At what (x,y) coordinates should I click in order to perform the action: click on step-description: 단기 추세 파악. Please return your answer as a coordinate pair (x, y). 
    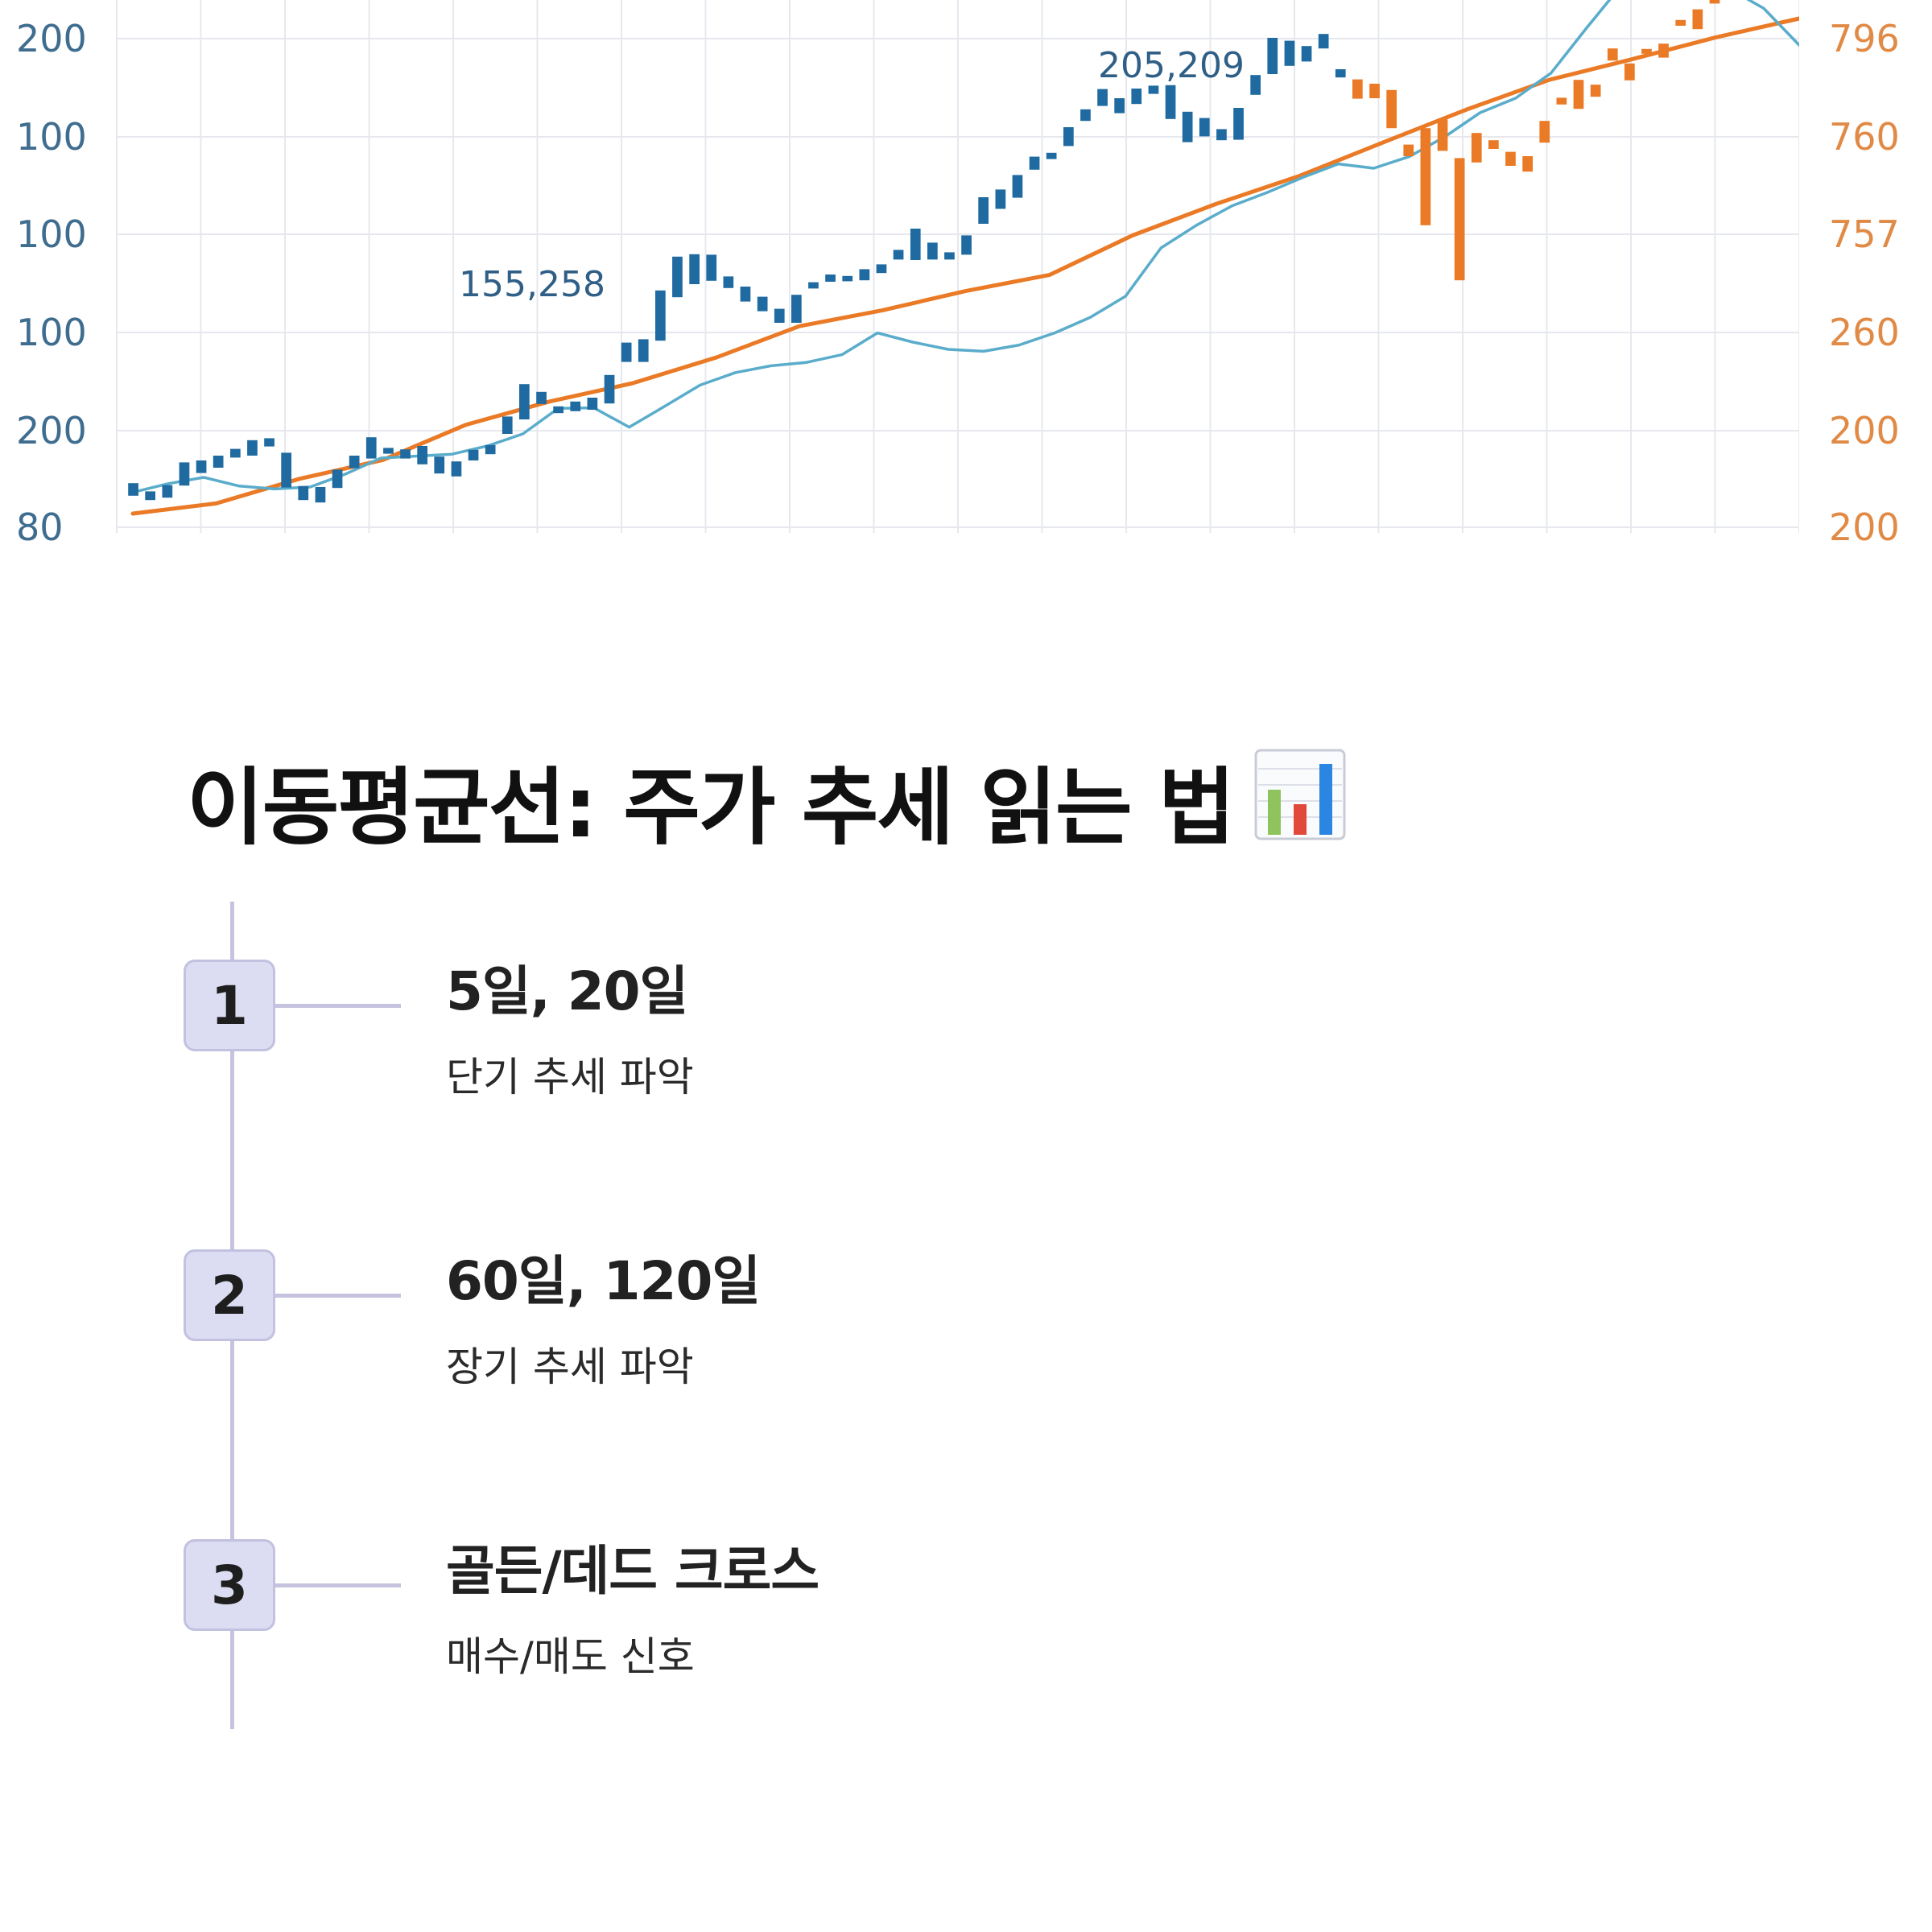
    Looking at the image, I should click on (570, 1077).